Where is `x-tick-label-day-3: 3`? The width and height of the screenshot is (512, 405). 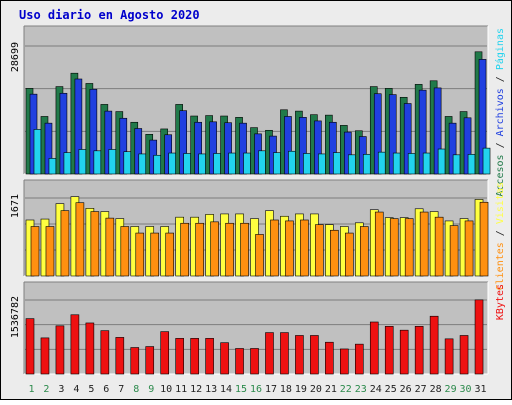
x-tick-label-day-3: 3 is located at coordinates (61, 389).